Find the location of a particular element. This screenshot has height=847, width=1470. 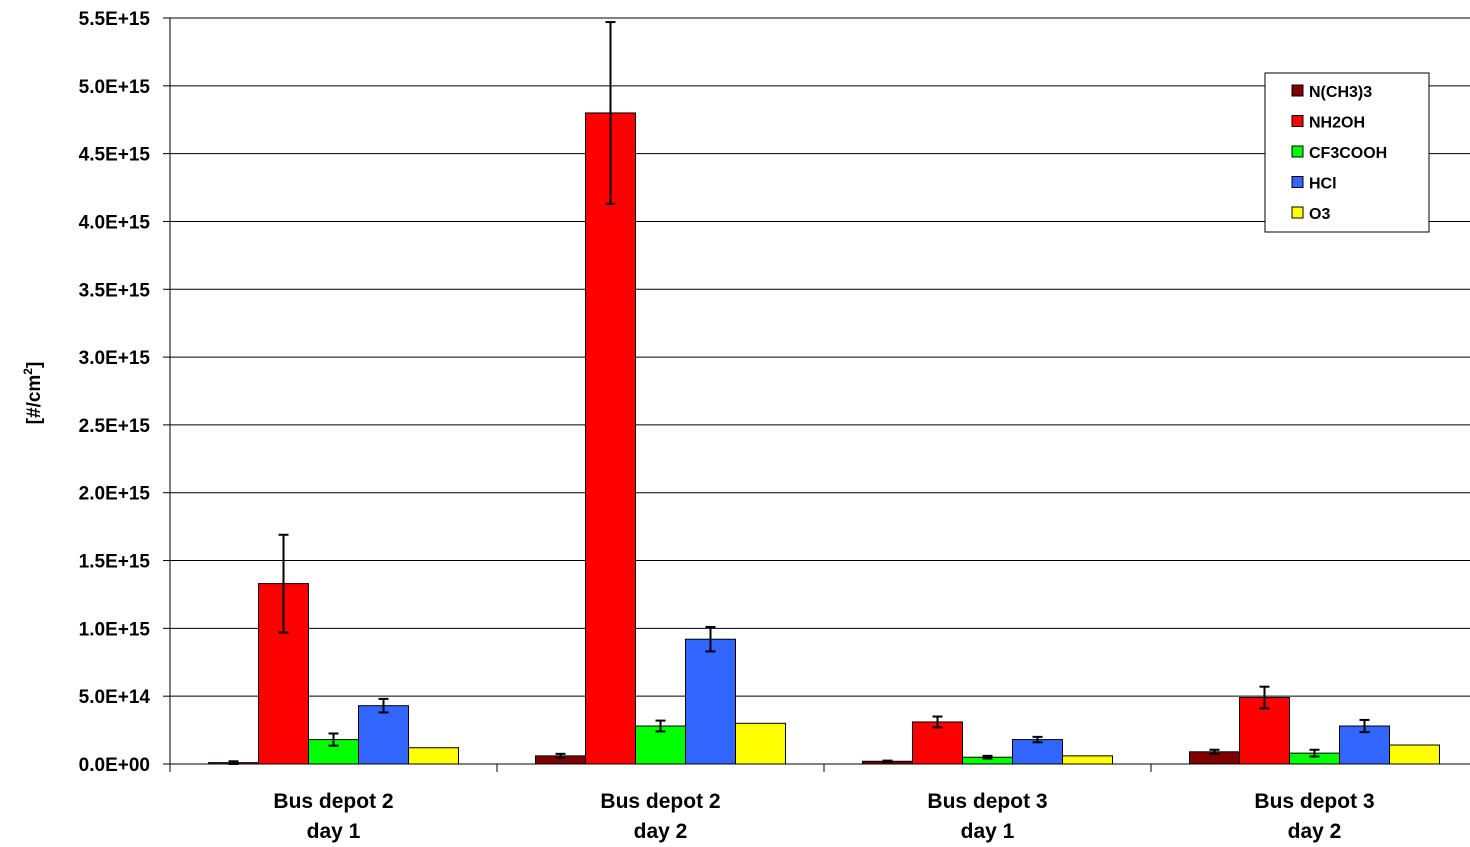

y-tick-label: 5.0E+15 is located at coordinates (115, 87).